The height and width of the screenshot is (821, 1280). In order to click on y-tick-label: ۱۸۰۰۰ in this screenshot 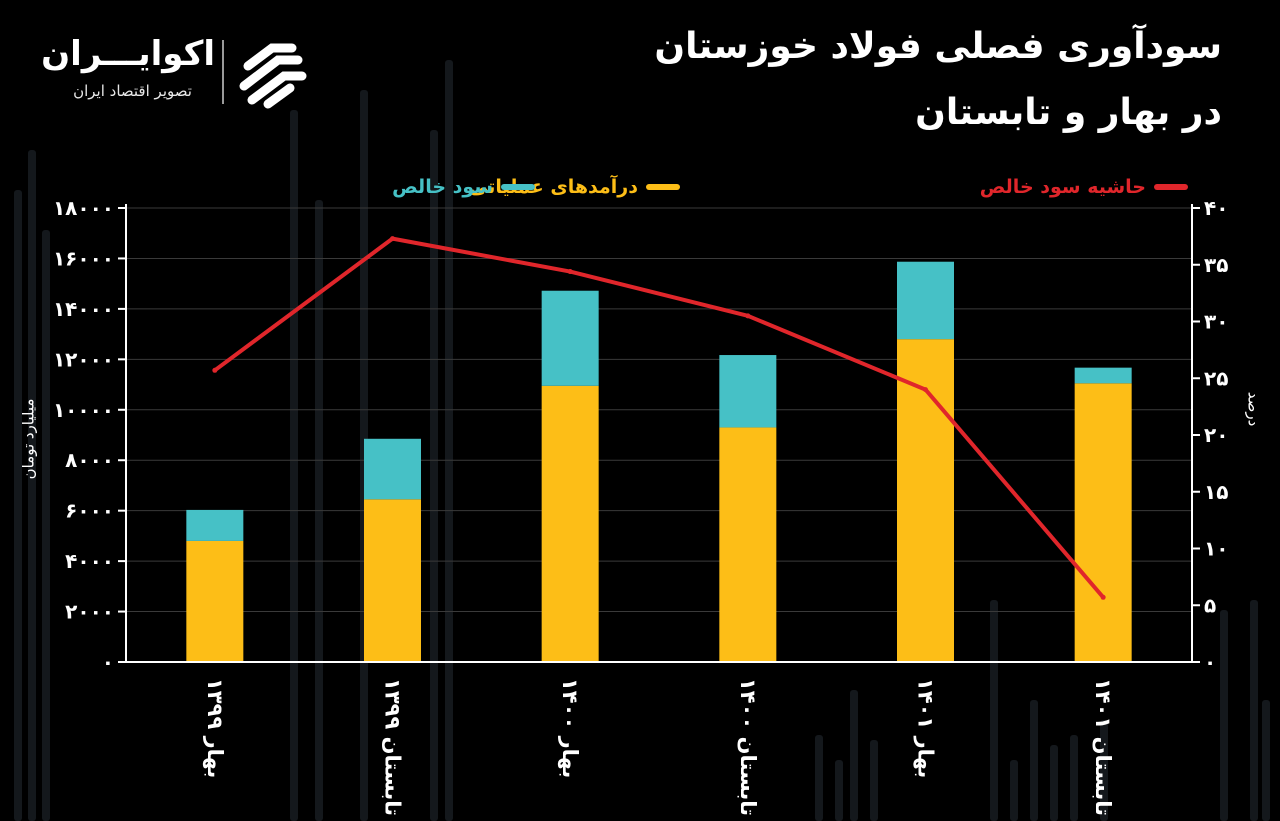, I will do `click(83, 208)`.